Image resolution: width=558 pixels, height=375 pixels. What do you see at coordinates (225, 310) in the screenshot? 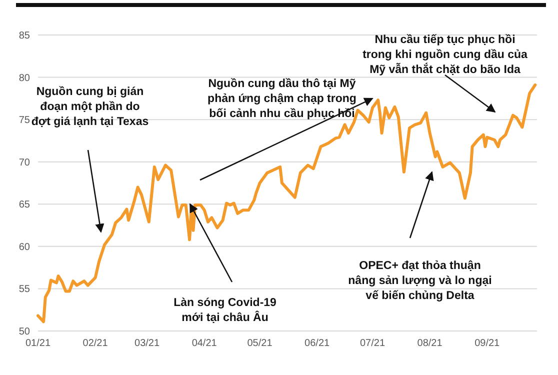
I see `annotation: Làn sóng Covid-19 mới tại châu Âu` at bounding box center [225, 310].